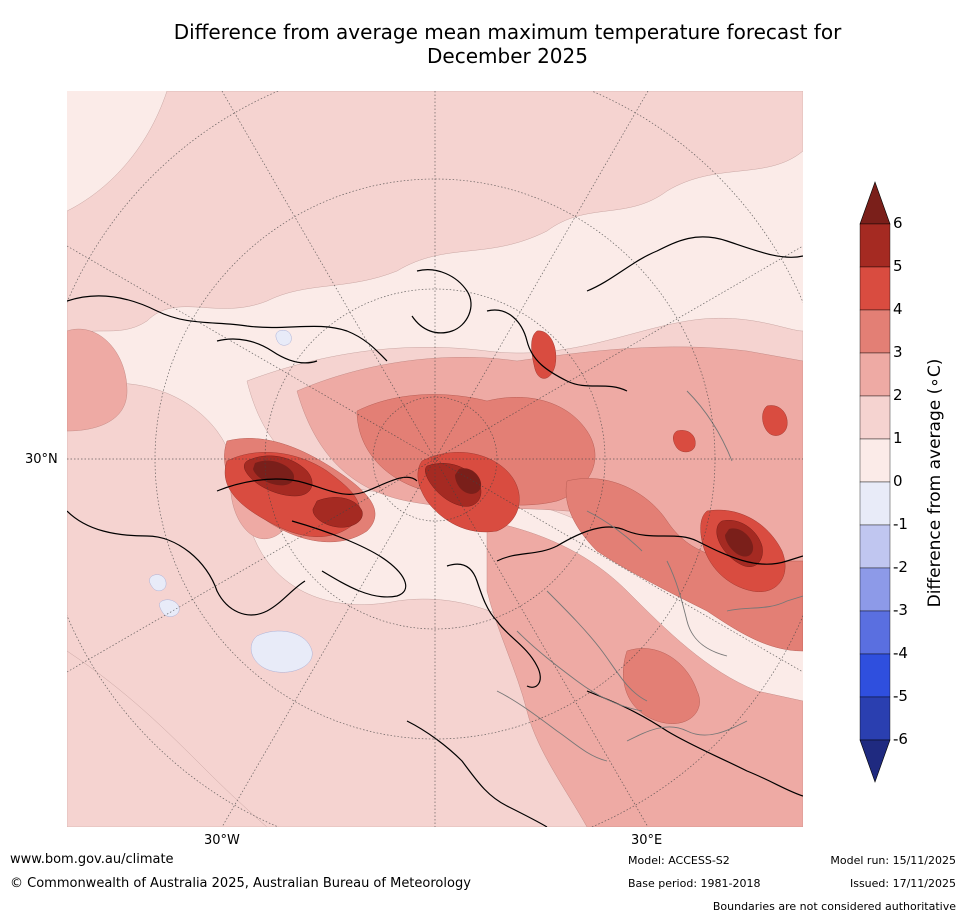 This screenshot has height=919, width=965. What do you see at coordinates (898, 481) in the screenshot?
I see `colorbar-tick-label: 0` at bounding box center [898, 481].